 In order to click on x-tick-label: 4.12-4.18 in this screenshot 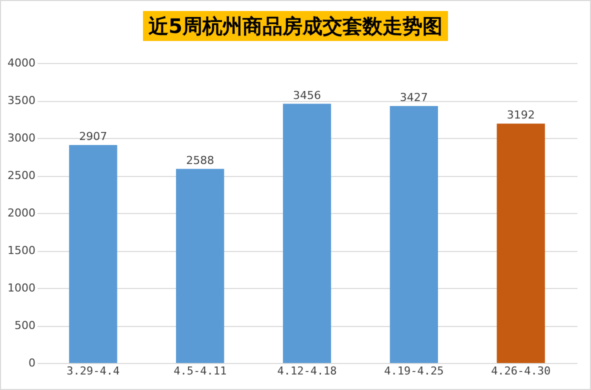, I will do `click(307, 371)`.